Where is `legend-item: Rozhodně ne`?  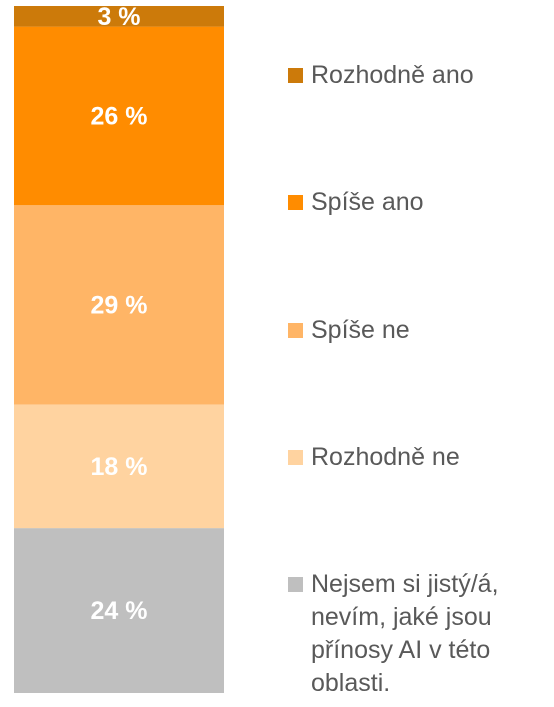 legend-item: Rozhodně ne is located at coordinates (419, 457).